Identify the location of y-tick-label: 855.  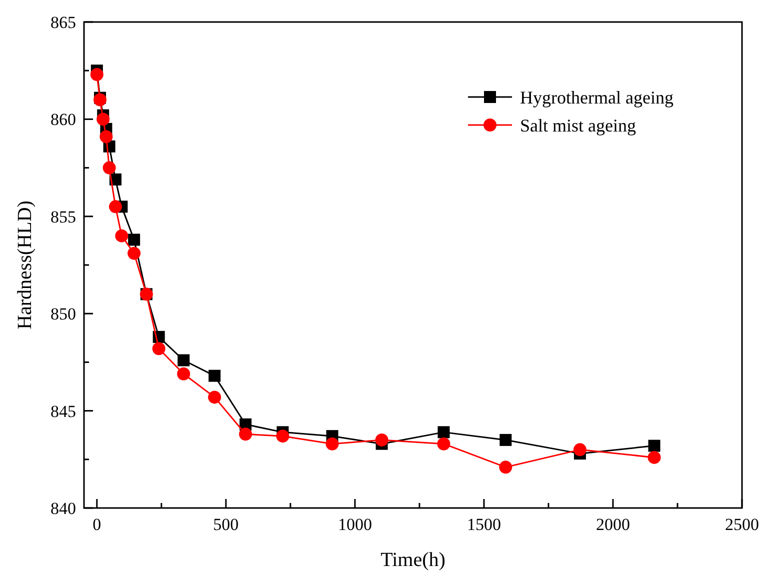
(63, 216).